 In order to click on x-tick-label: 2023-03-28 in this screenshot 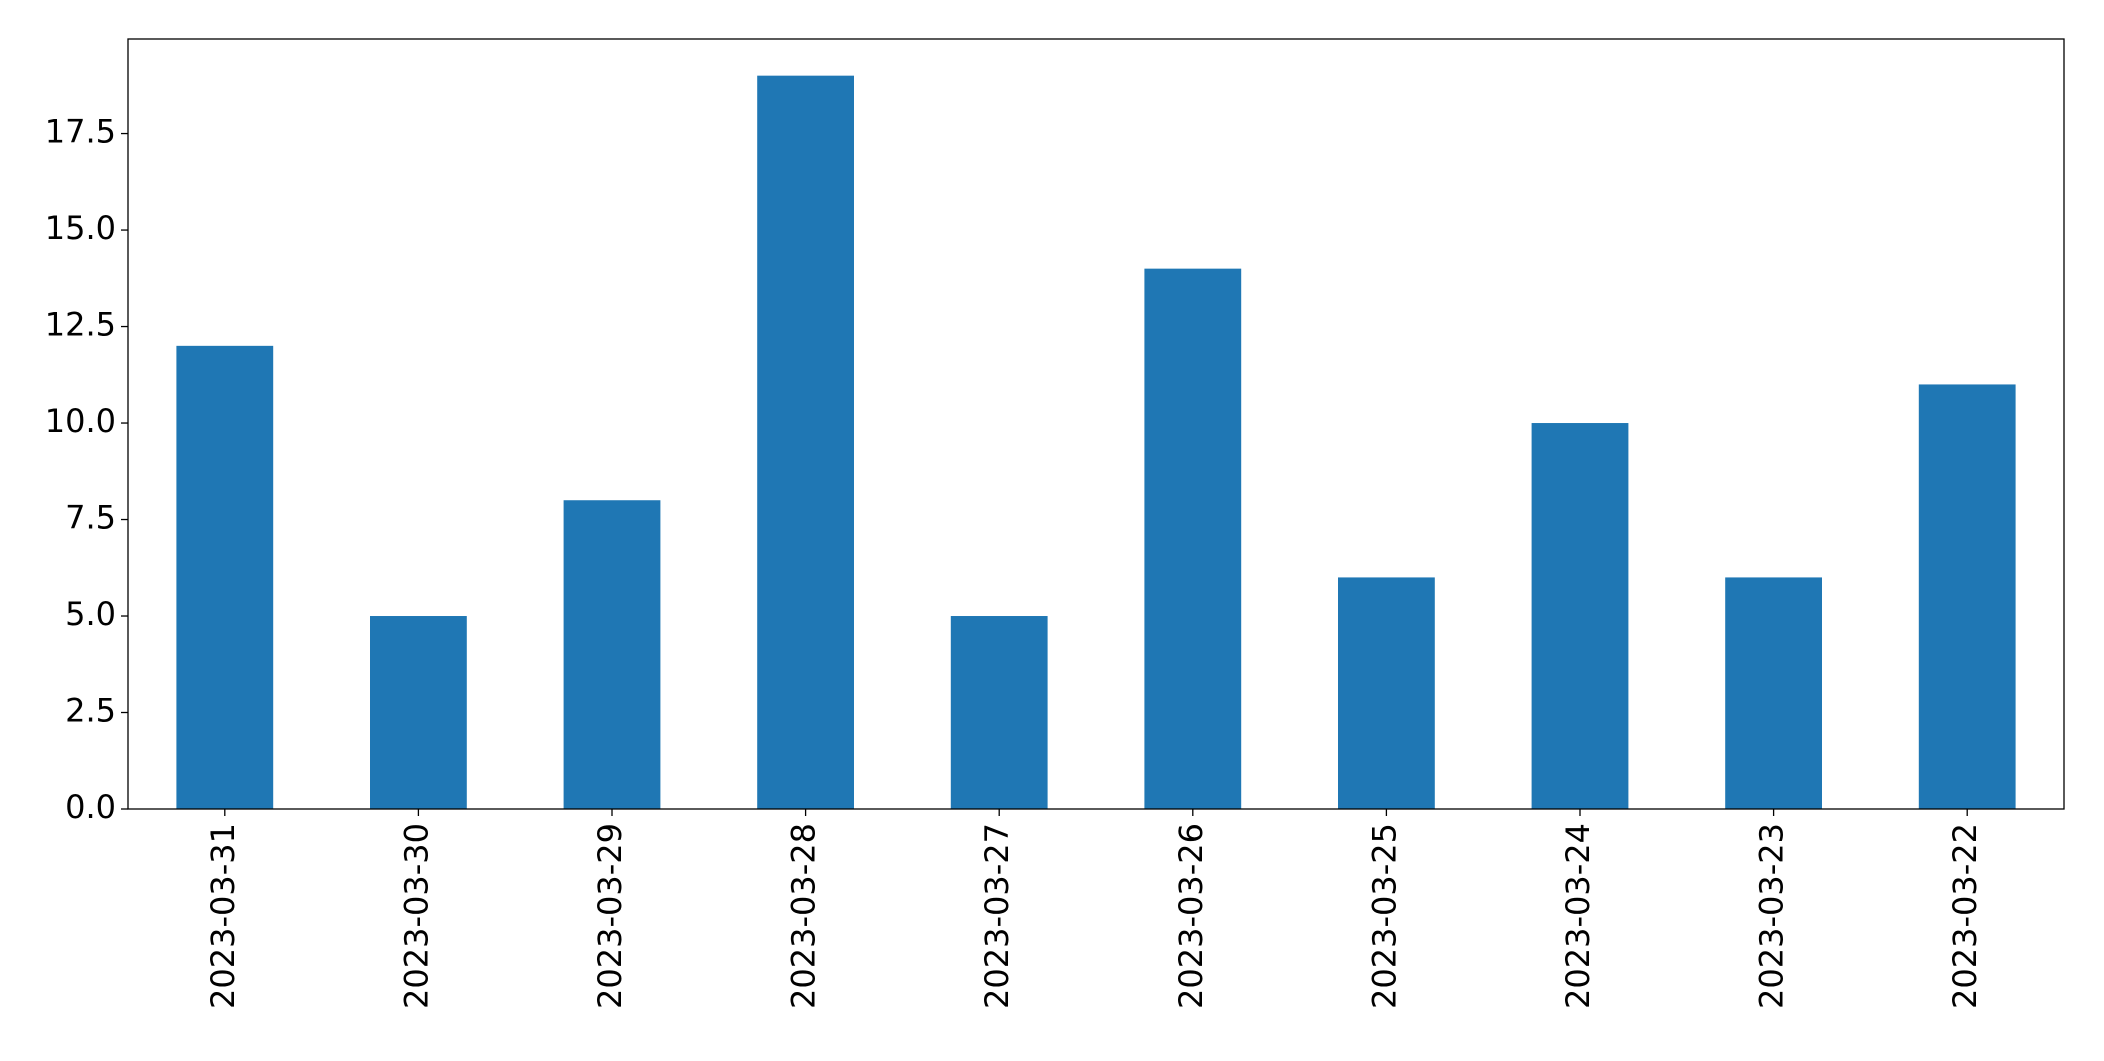, I will do `click(804, 916)`.